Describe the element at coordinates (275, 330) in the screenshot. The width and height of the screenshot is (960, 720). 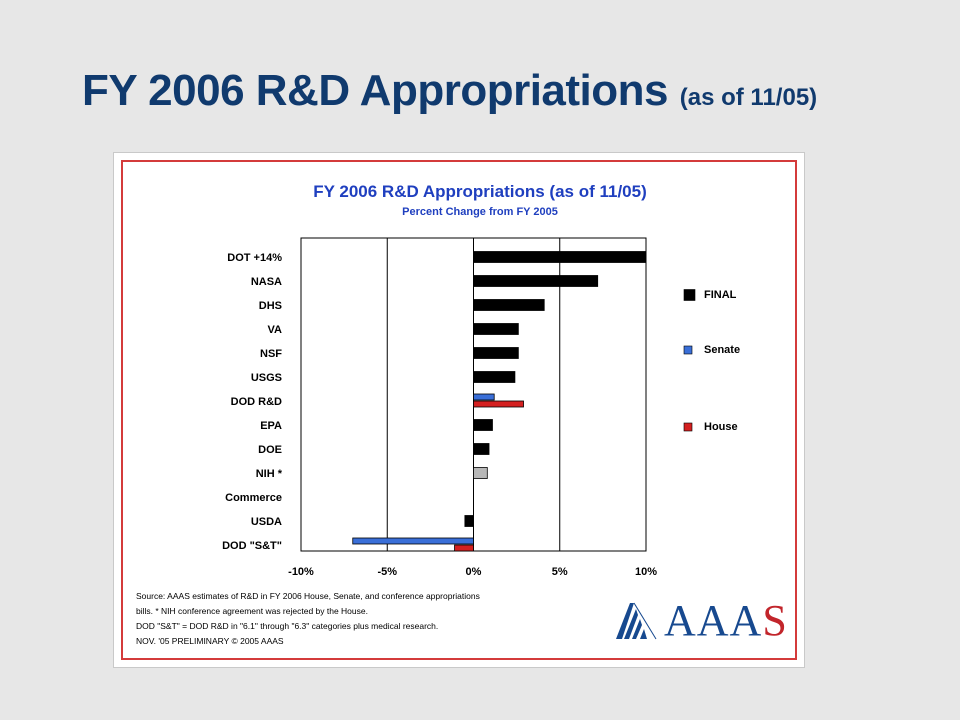
I see `category-label: VA` at that location.